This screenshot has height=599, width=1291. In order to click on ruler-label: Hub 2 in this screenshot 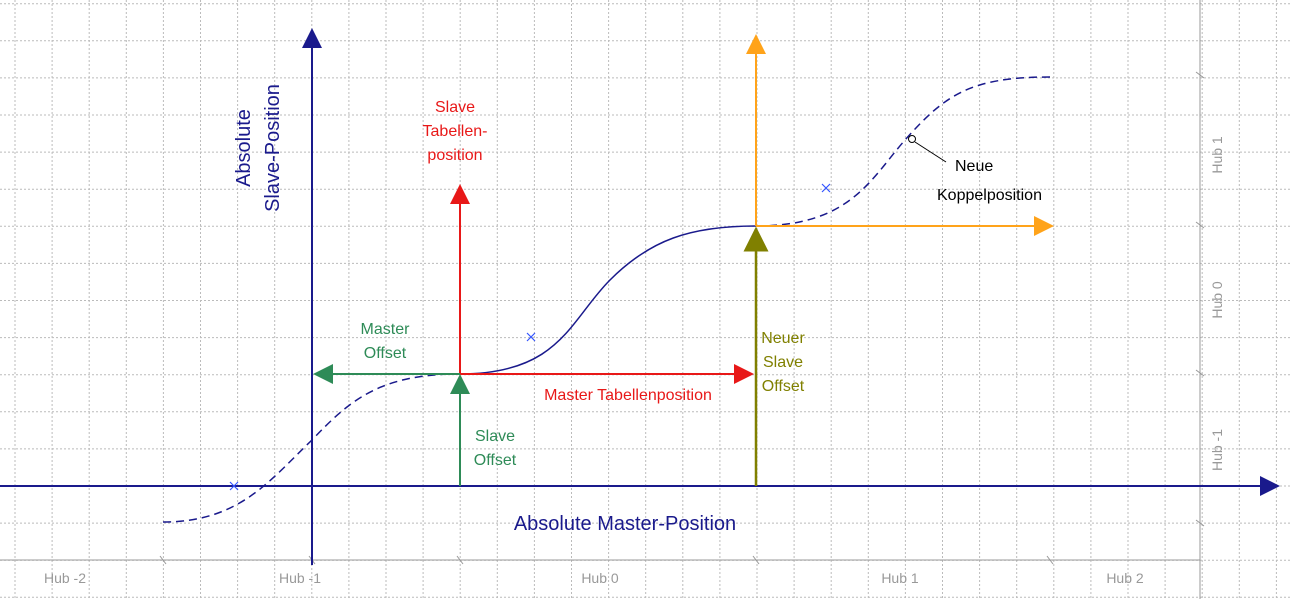, I will do `click(1125, 578)`.